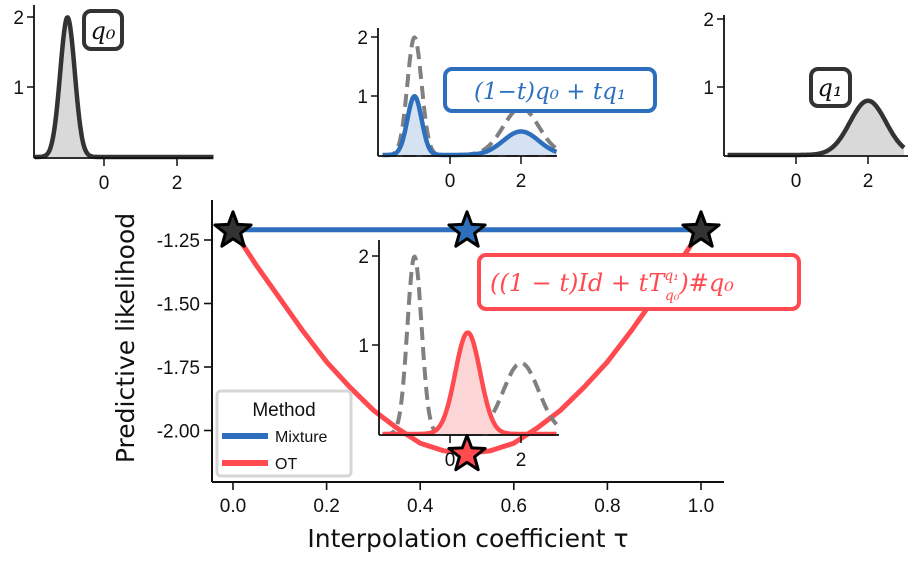  What do you see at coordinates (178, 241) in the screenshot?
I see `y-tick-label: -1.25` at bounding box center [178, 241].